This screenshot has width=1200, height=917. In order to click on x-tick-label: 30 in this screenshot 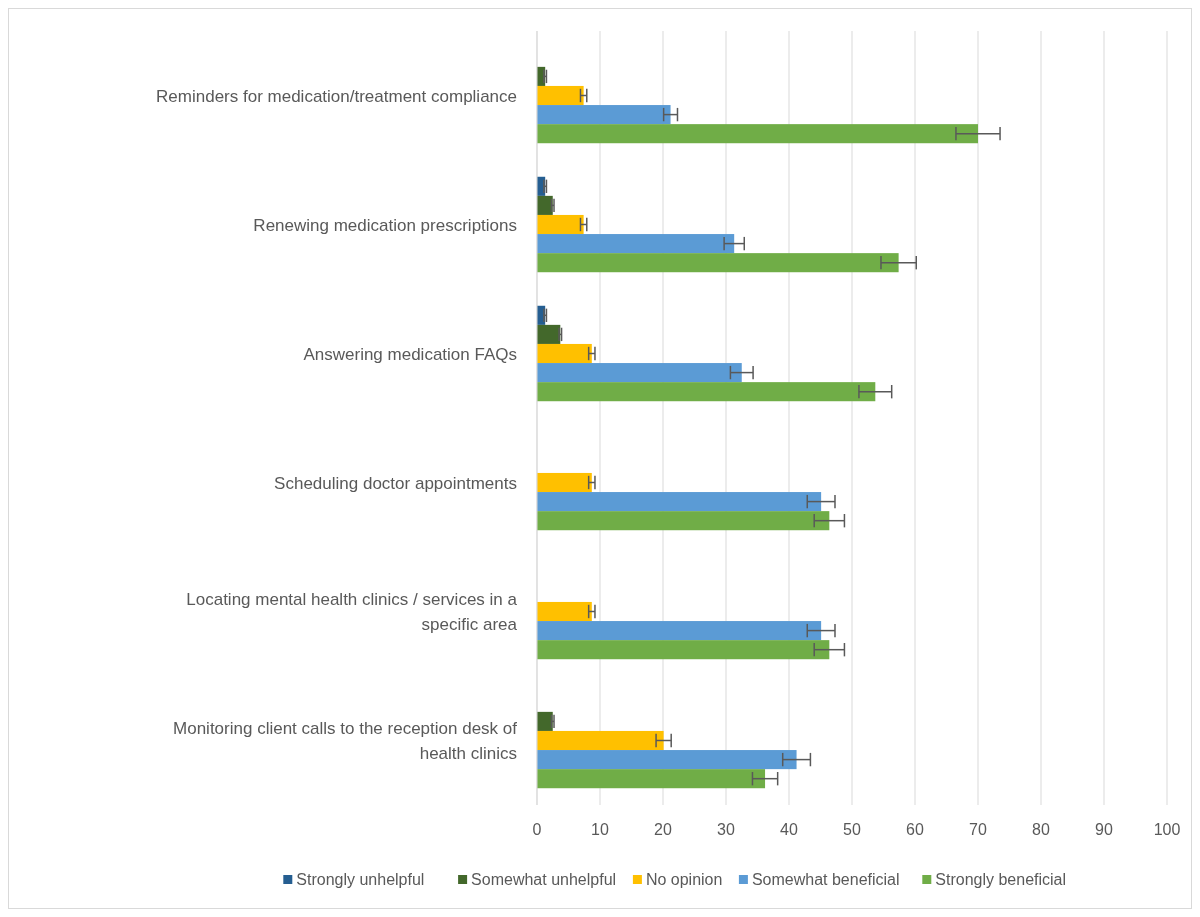, I will do `click(726, 829)`.